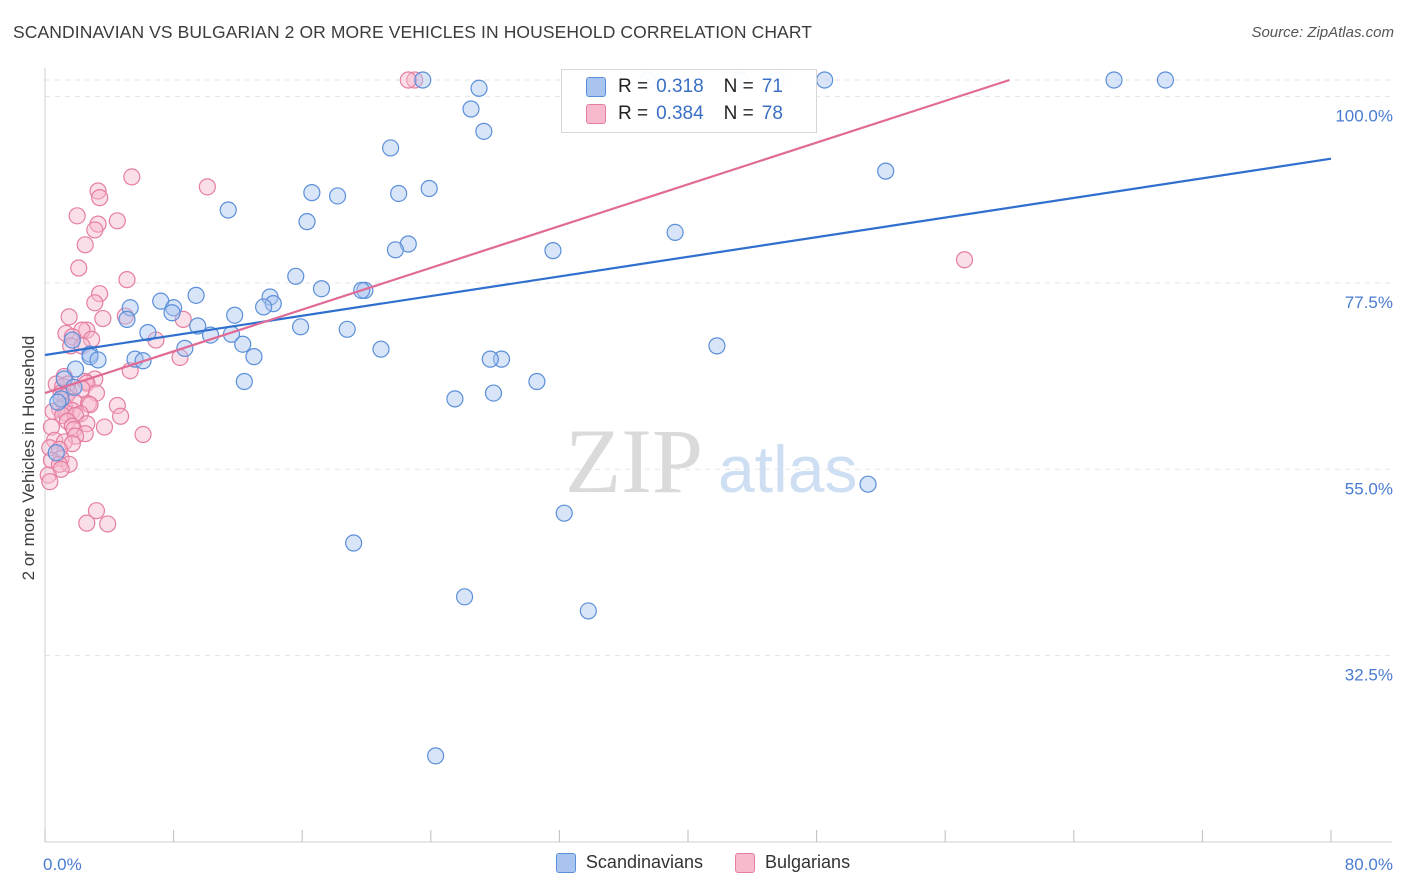  What do you see at coordinates (1364, 396) in the screenshot?
I see `y-tick-labels: 32.5% 55.0% 77.5% 100.0%` at bounding box center [1364, 396].